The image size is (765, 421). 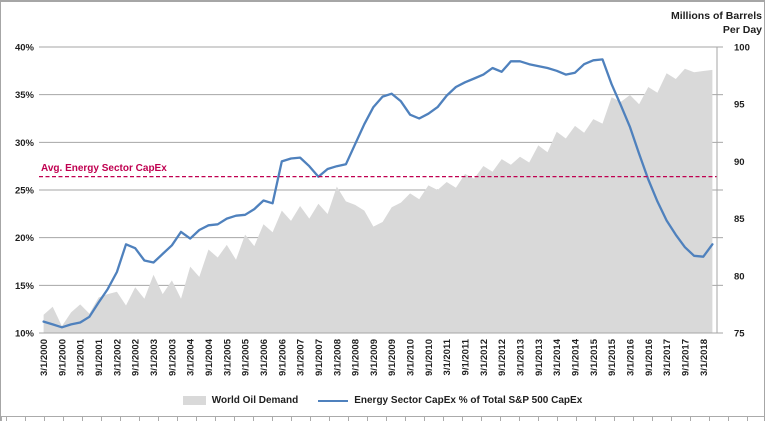 I want to click on x-axis-tick-label: 9/1/2004, so click(x=209, y=357).